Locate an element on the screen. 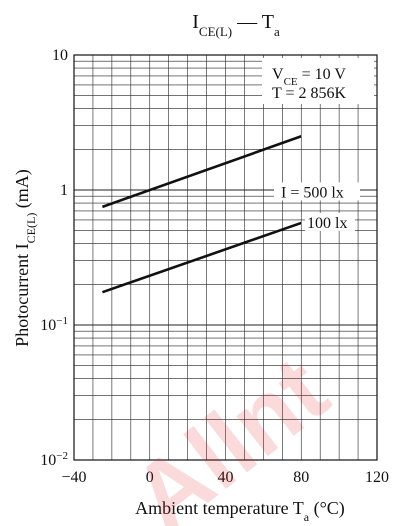  y-tick-label: 10 is located at coordinates (60, 55).